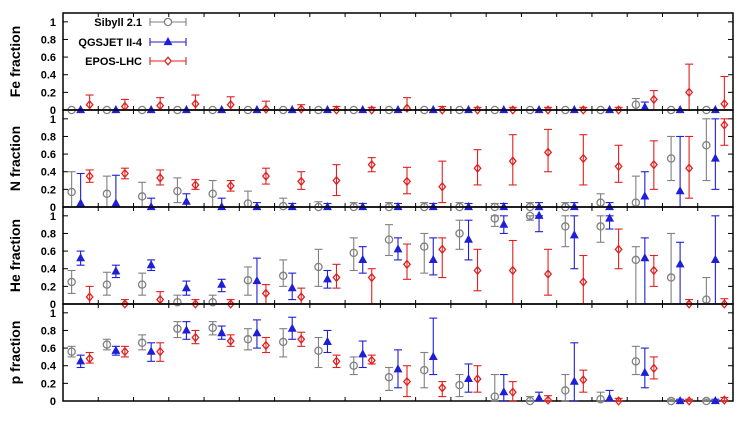 Image resolution: width=741 pixels, height=448 pixels. What do you see at coordinates (168, 41) in the screenshot?
I see `legend-marker-qgsjet` at bounding box center [168, 41].